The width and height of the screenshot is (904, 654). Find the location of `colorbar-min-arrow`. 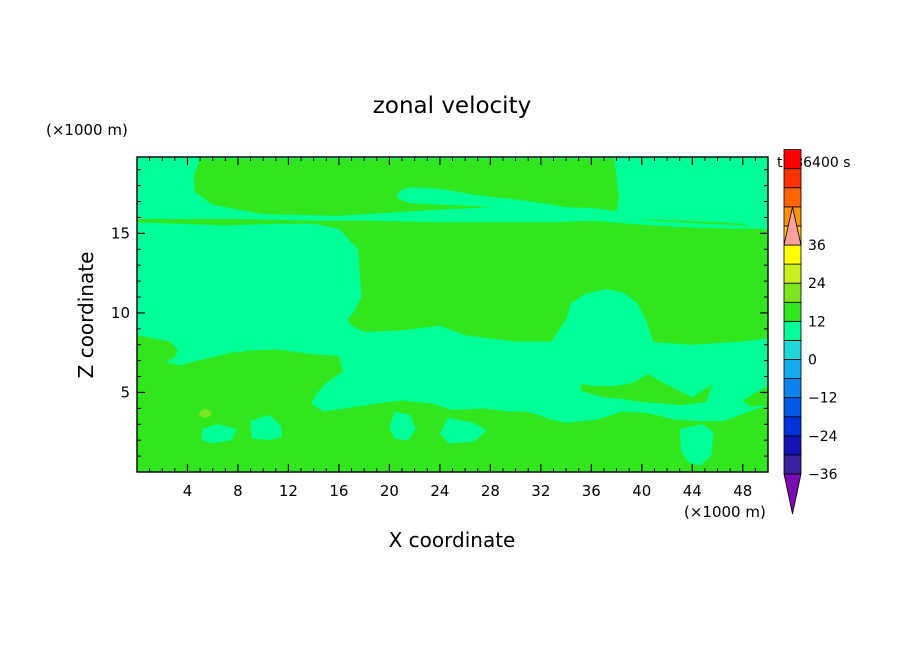

colorbar-min-arrow is located at coordinates (792, 494).